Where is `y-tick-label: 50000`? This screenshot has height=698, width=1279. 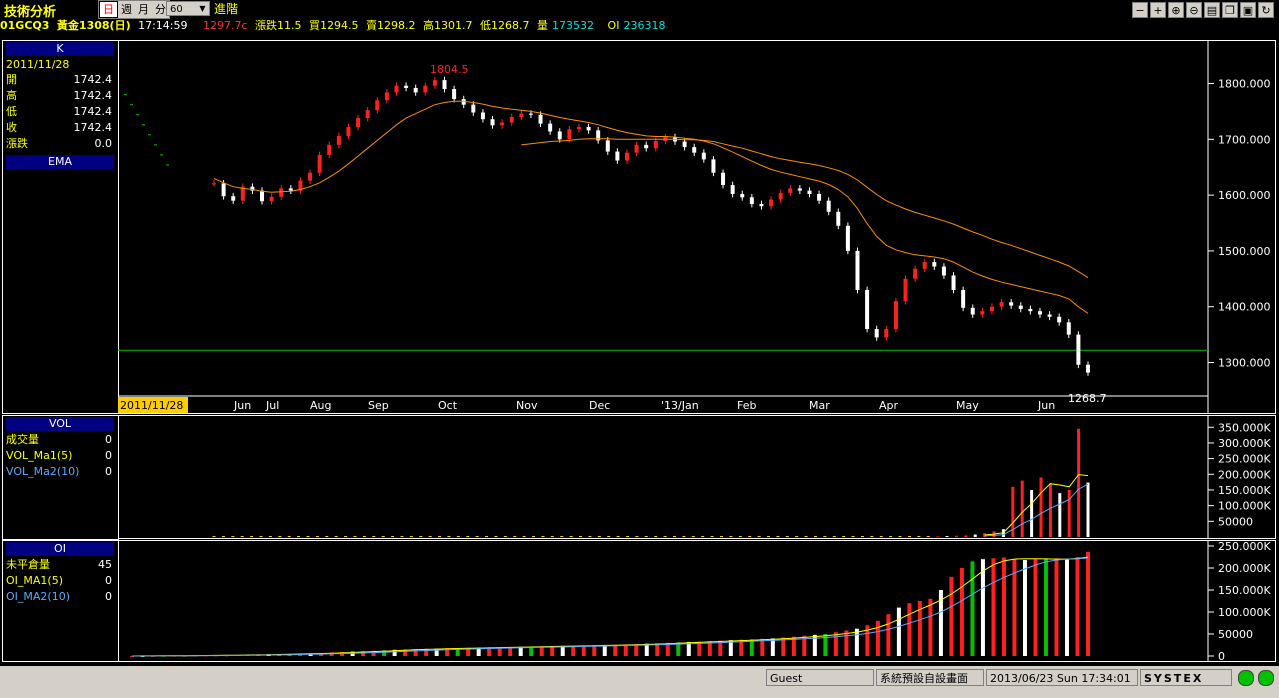
y-tick-label: 50000 is located at coordinates (1235, 521).